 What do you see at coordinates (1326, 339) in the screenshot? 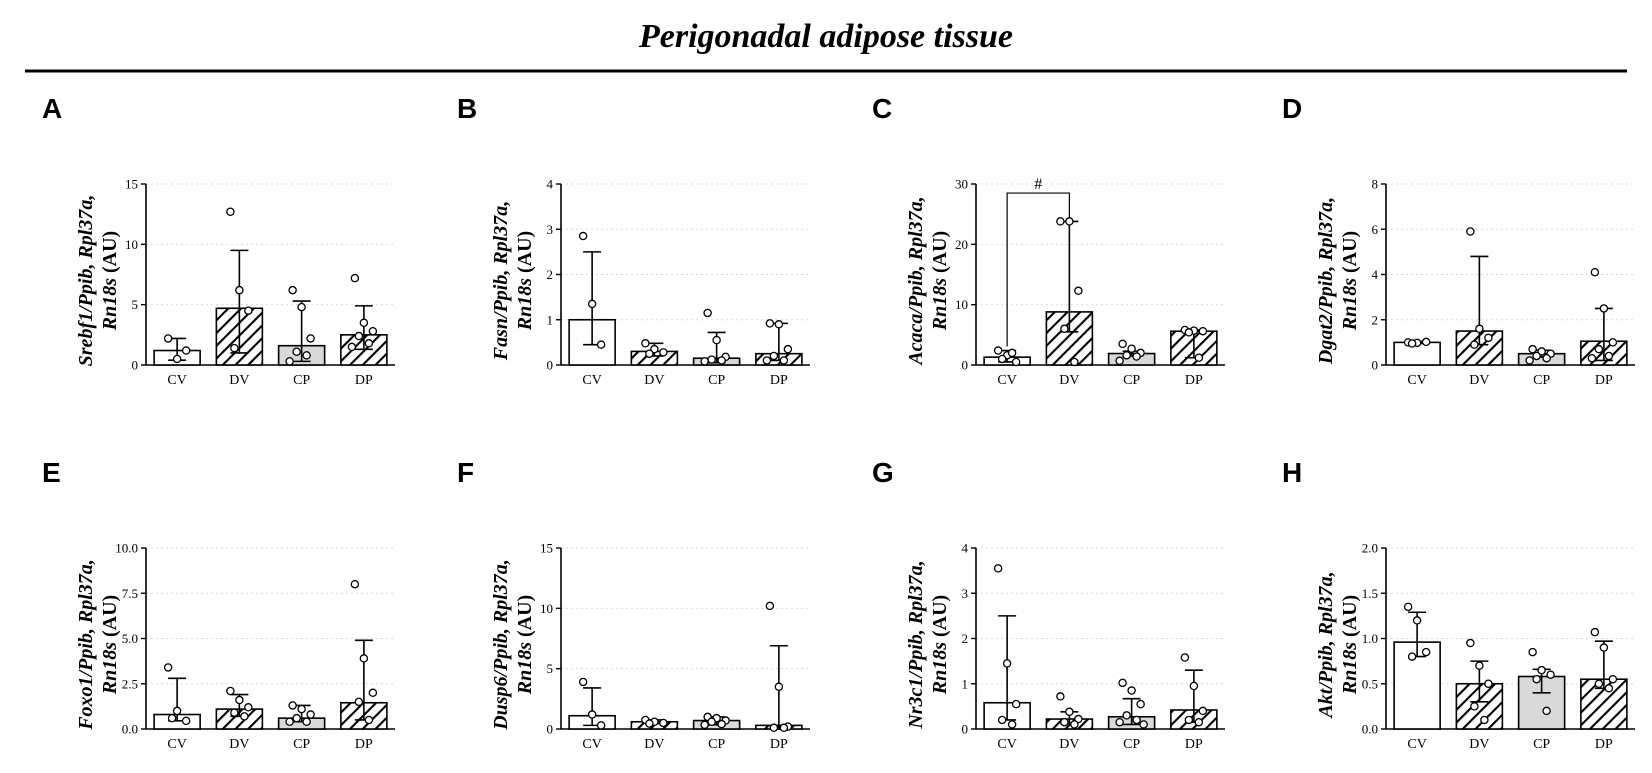
I see `y-axis-gene: Dgat2` at bounding box center [1326, 339].